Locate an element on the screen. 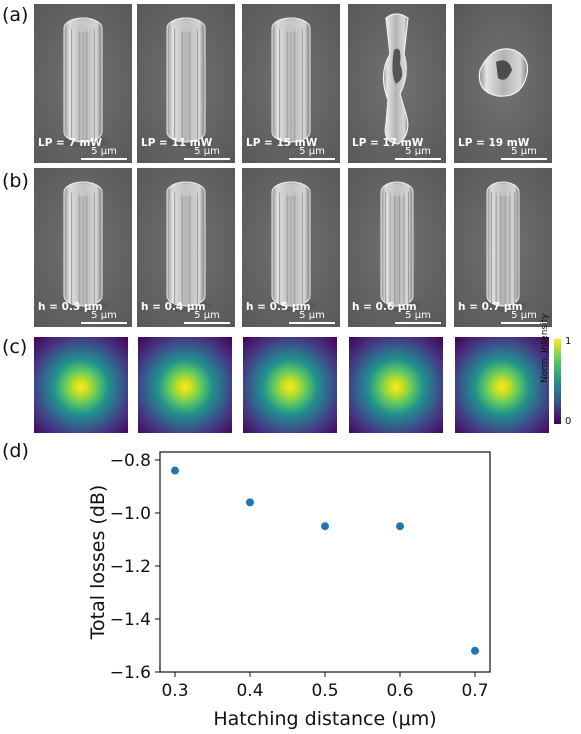 The height and width of the screenshot is (734, 581). sem-panel: LP = 19 mW 5 μm is located at coordinates (503, 83).